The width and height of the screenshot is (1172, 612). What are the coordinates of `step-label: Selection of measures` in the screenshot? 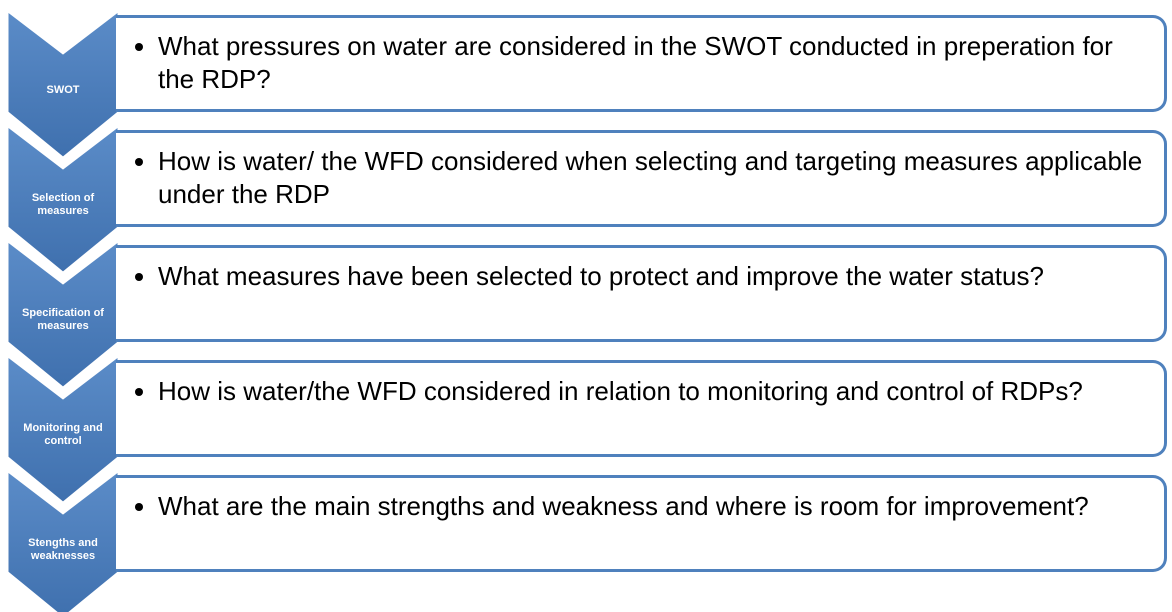 It's located at (63, 204).